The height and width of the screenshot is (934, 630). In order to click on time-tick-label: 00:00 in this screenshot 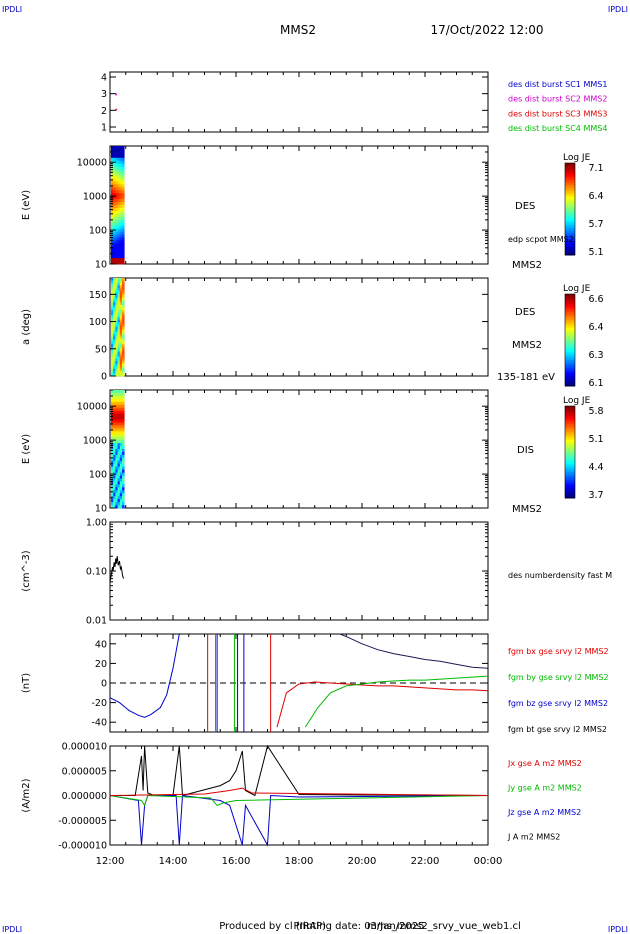, I will do `click(488, 861)`.